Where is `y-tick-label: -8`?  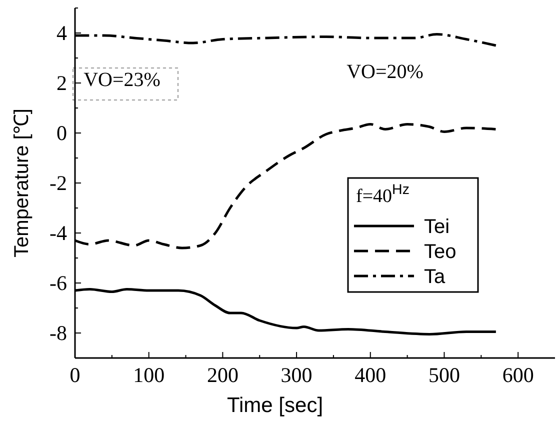
y-tick-label: -8 is located at coordinates (58, 333).